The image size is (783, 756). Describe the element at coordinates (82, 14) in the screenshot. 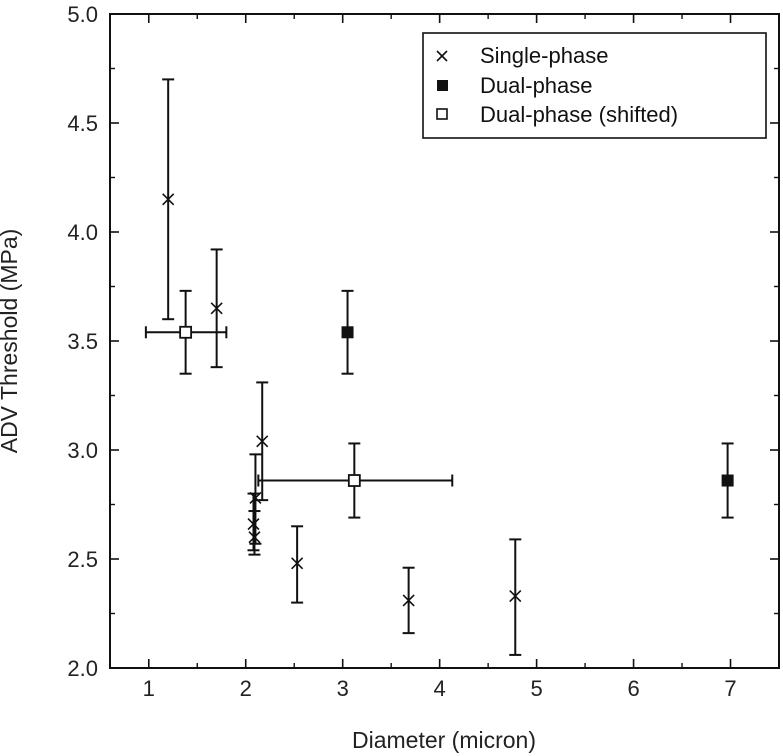

I see `y-tick-label: 5.0` at that location.